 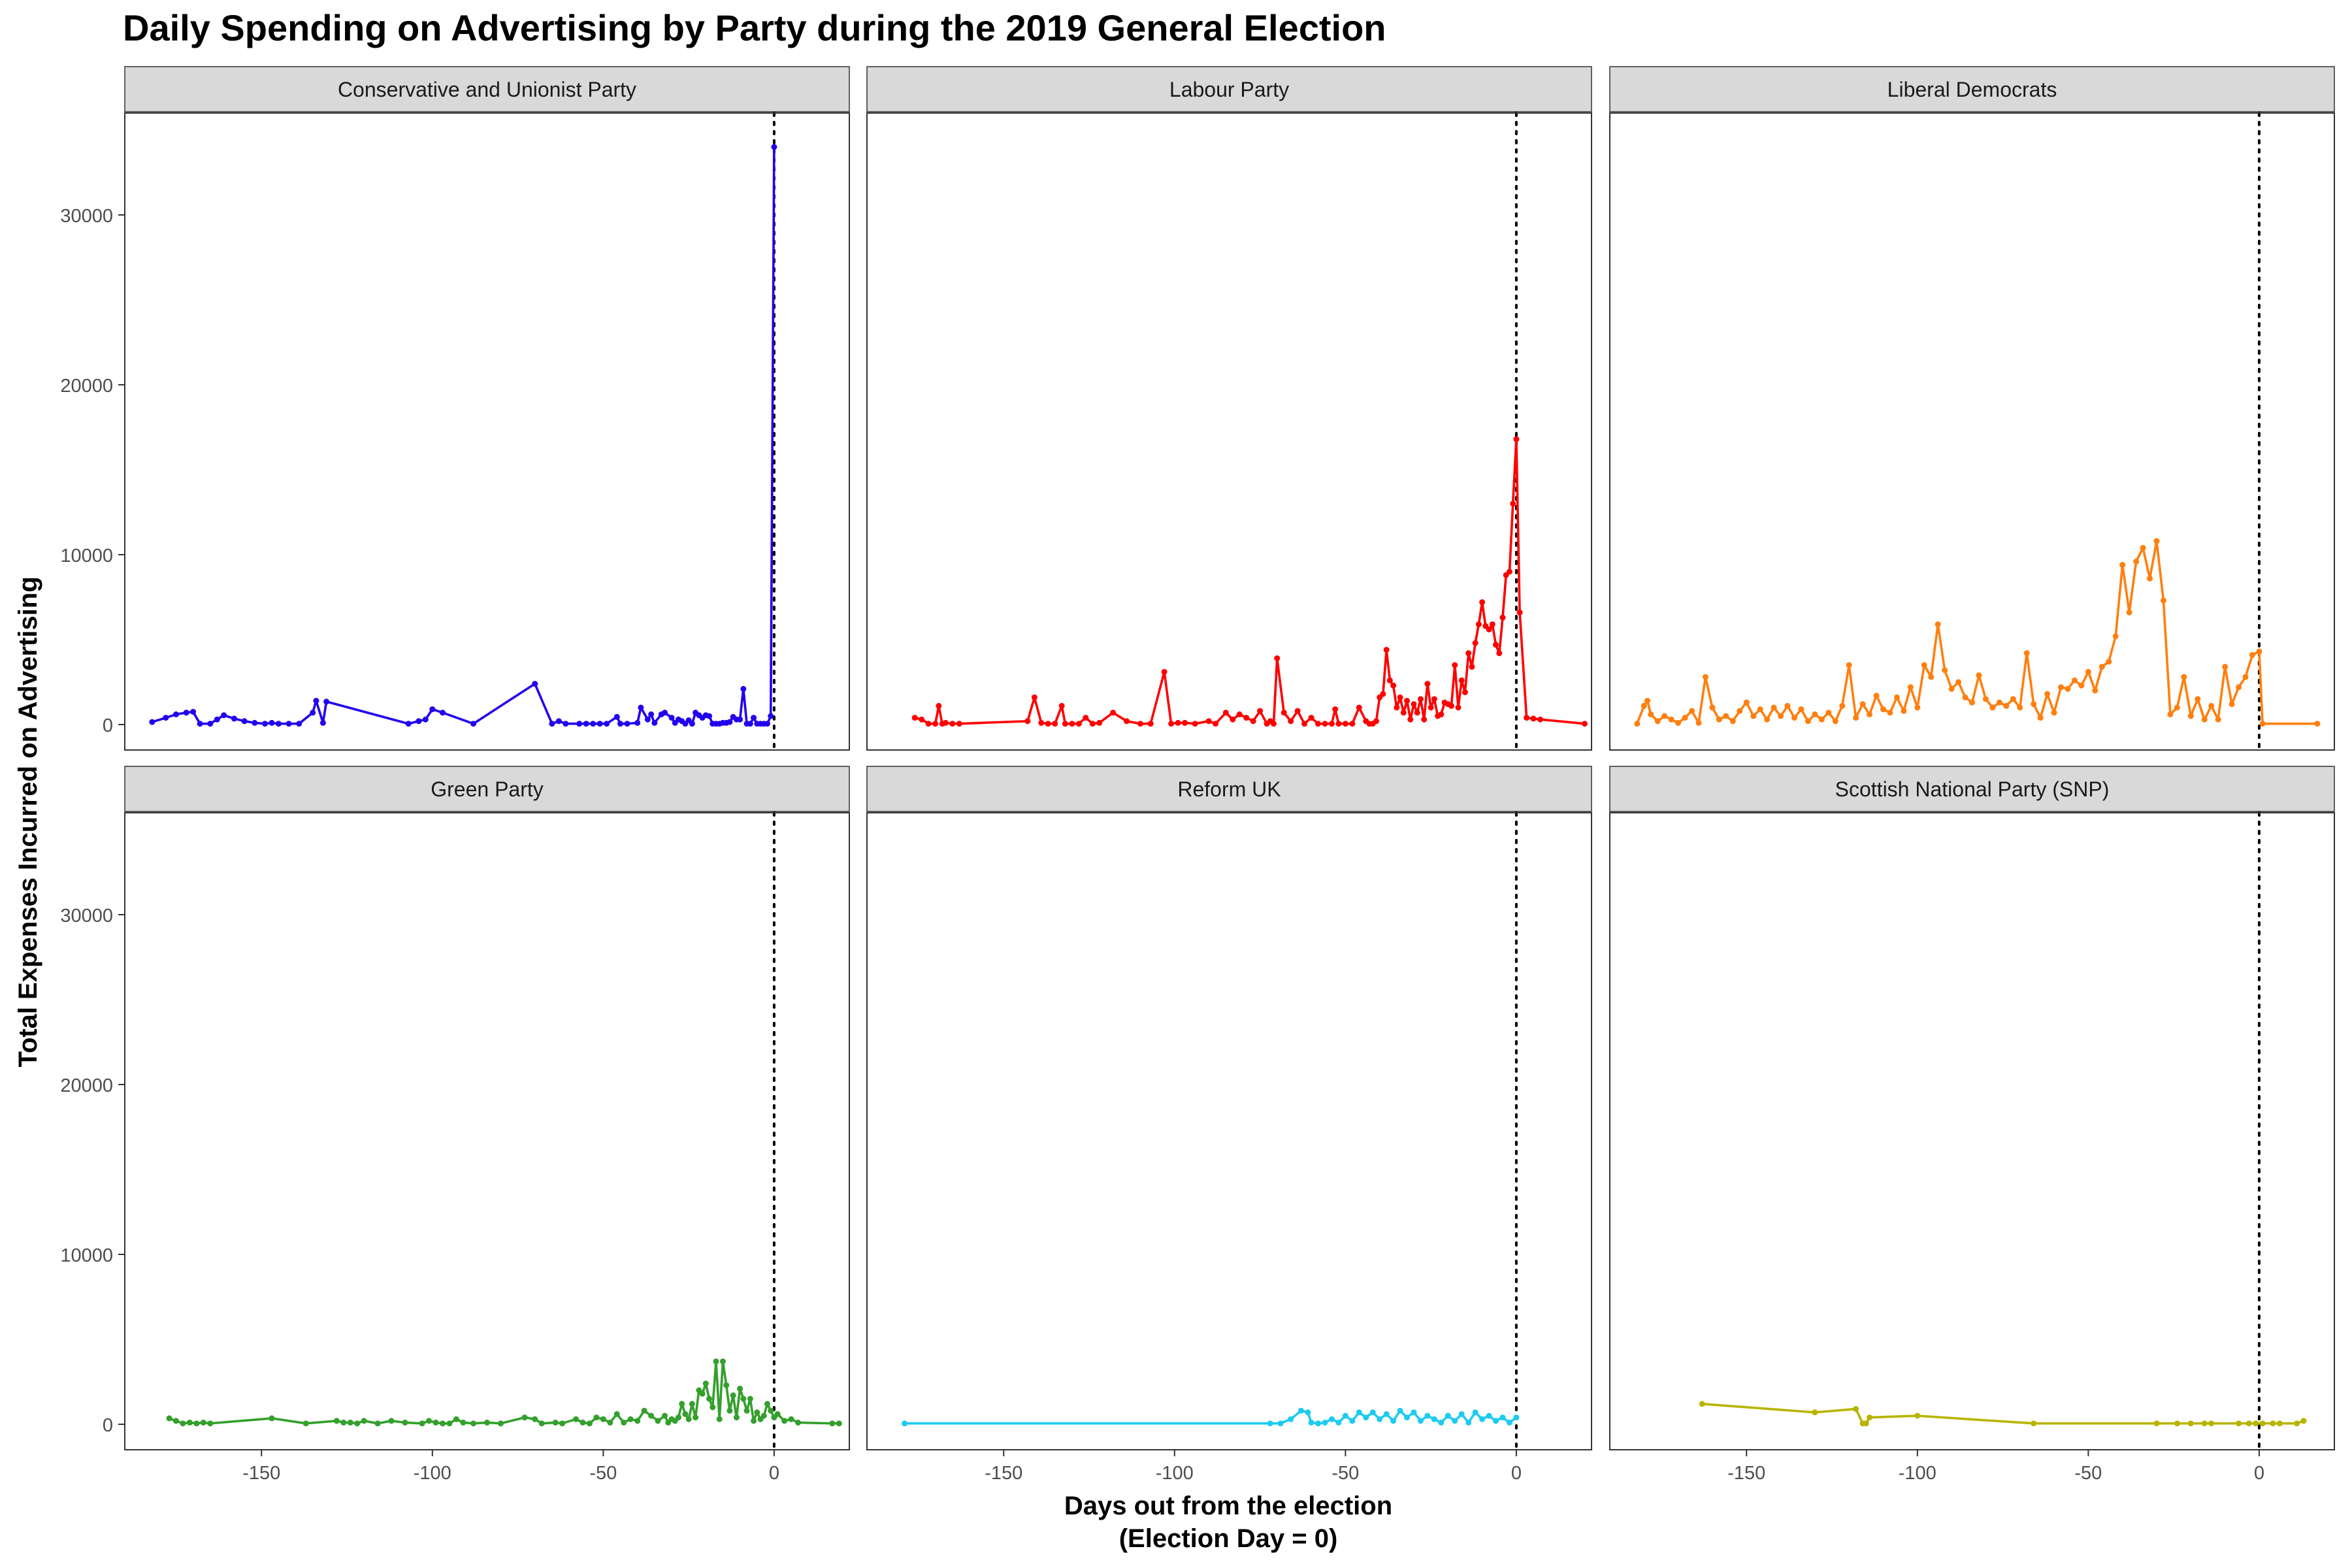 What do you see at coordinates (86, 1085) in the screenshot?
I see `y-tick-label: 20000` at bounding box center [86, 1085].